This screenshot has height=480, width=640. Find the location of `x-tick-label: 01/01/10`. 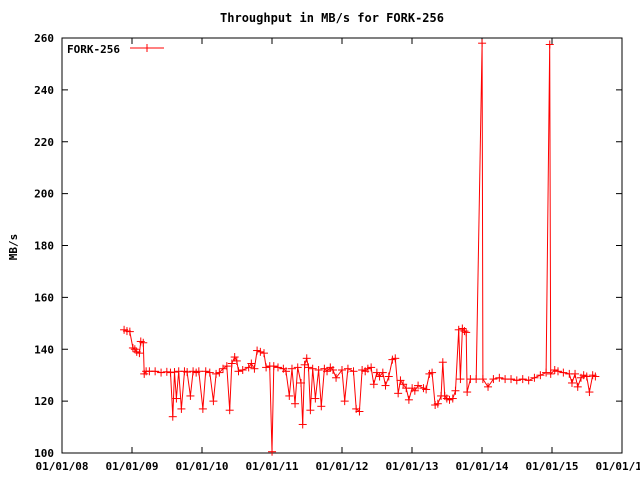

x-tick-label: 01/01/10 is located at coordinates (202, 466).